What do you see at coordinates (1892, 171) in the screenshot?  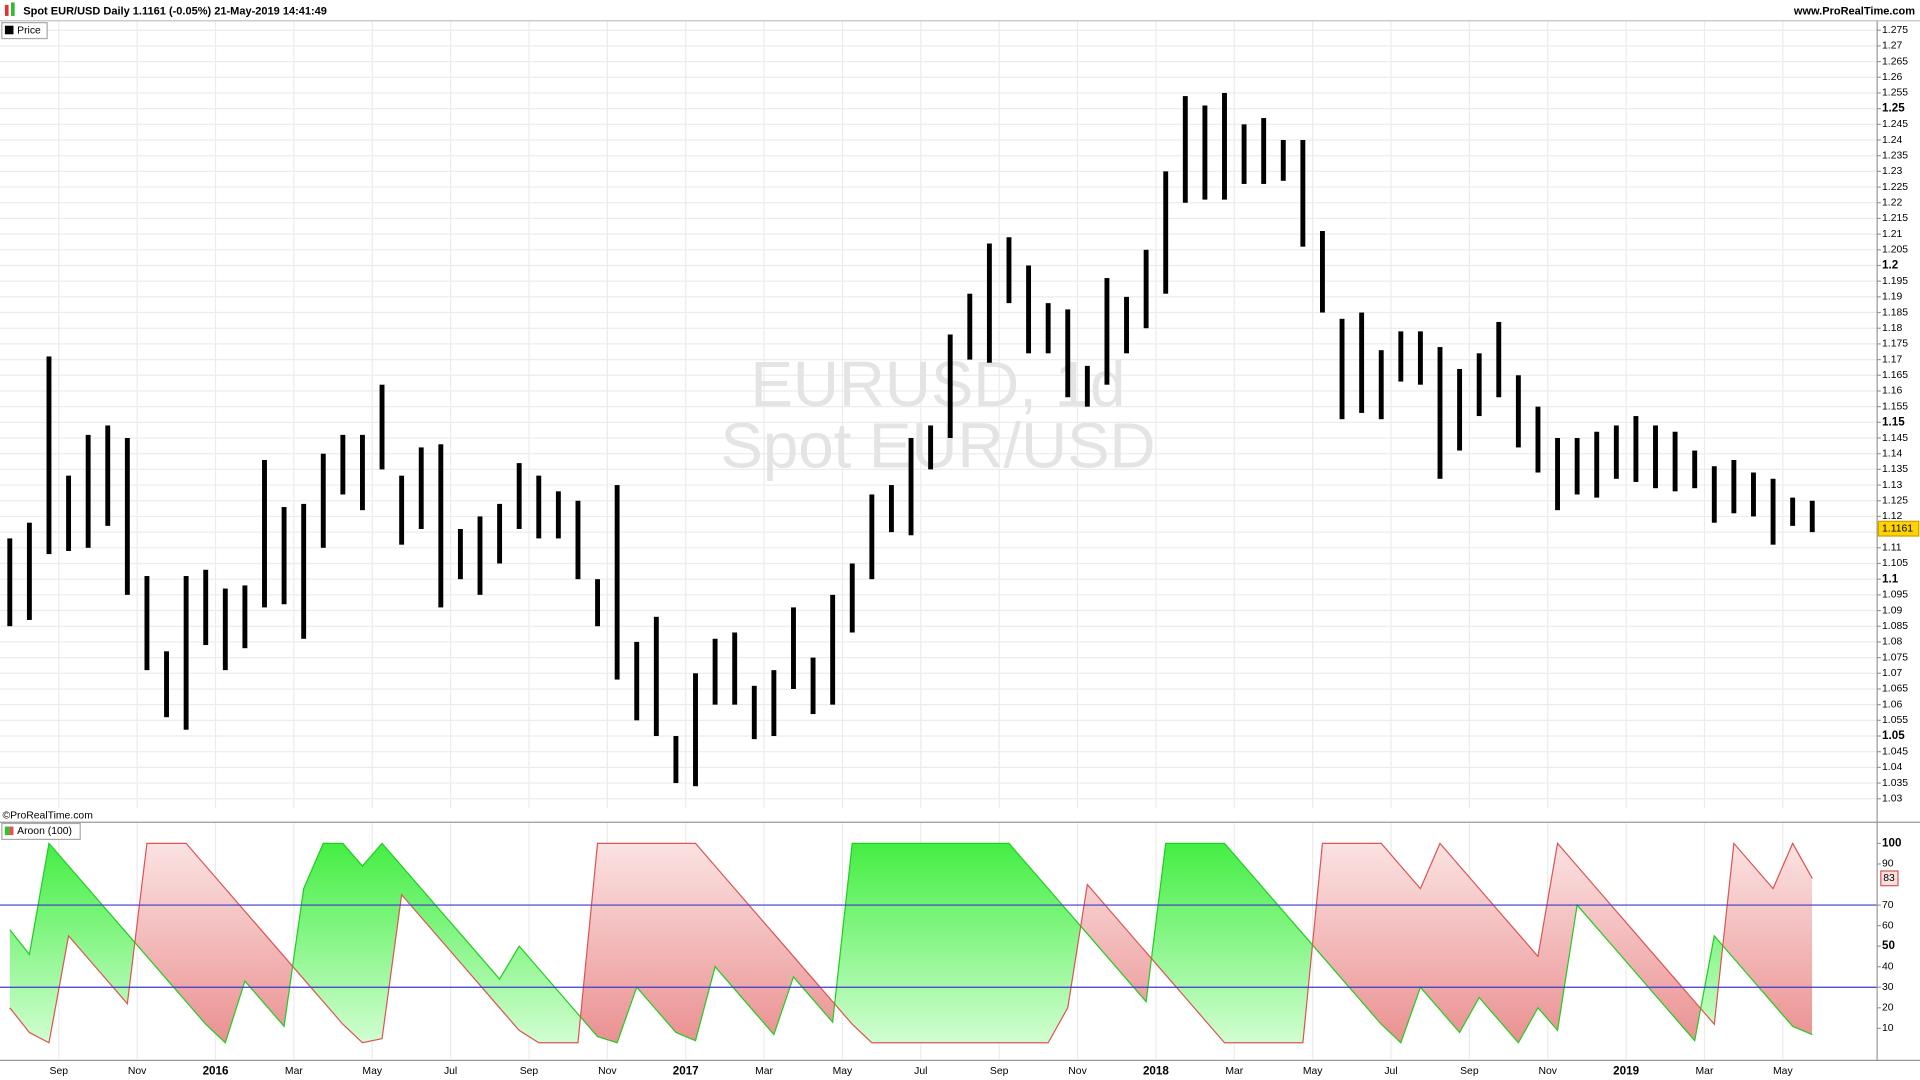 I see `y-tick-label: 1.23` at bounding box center [1892, 171].